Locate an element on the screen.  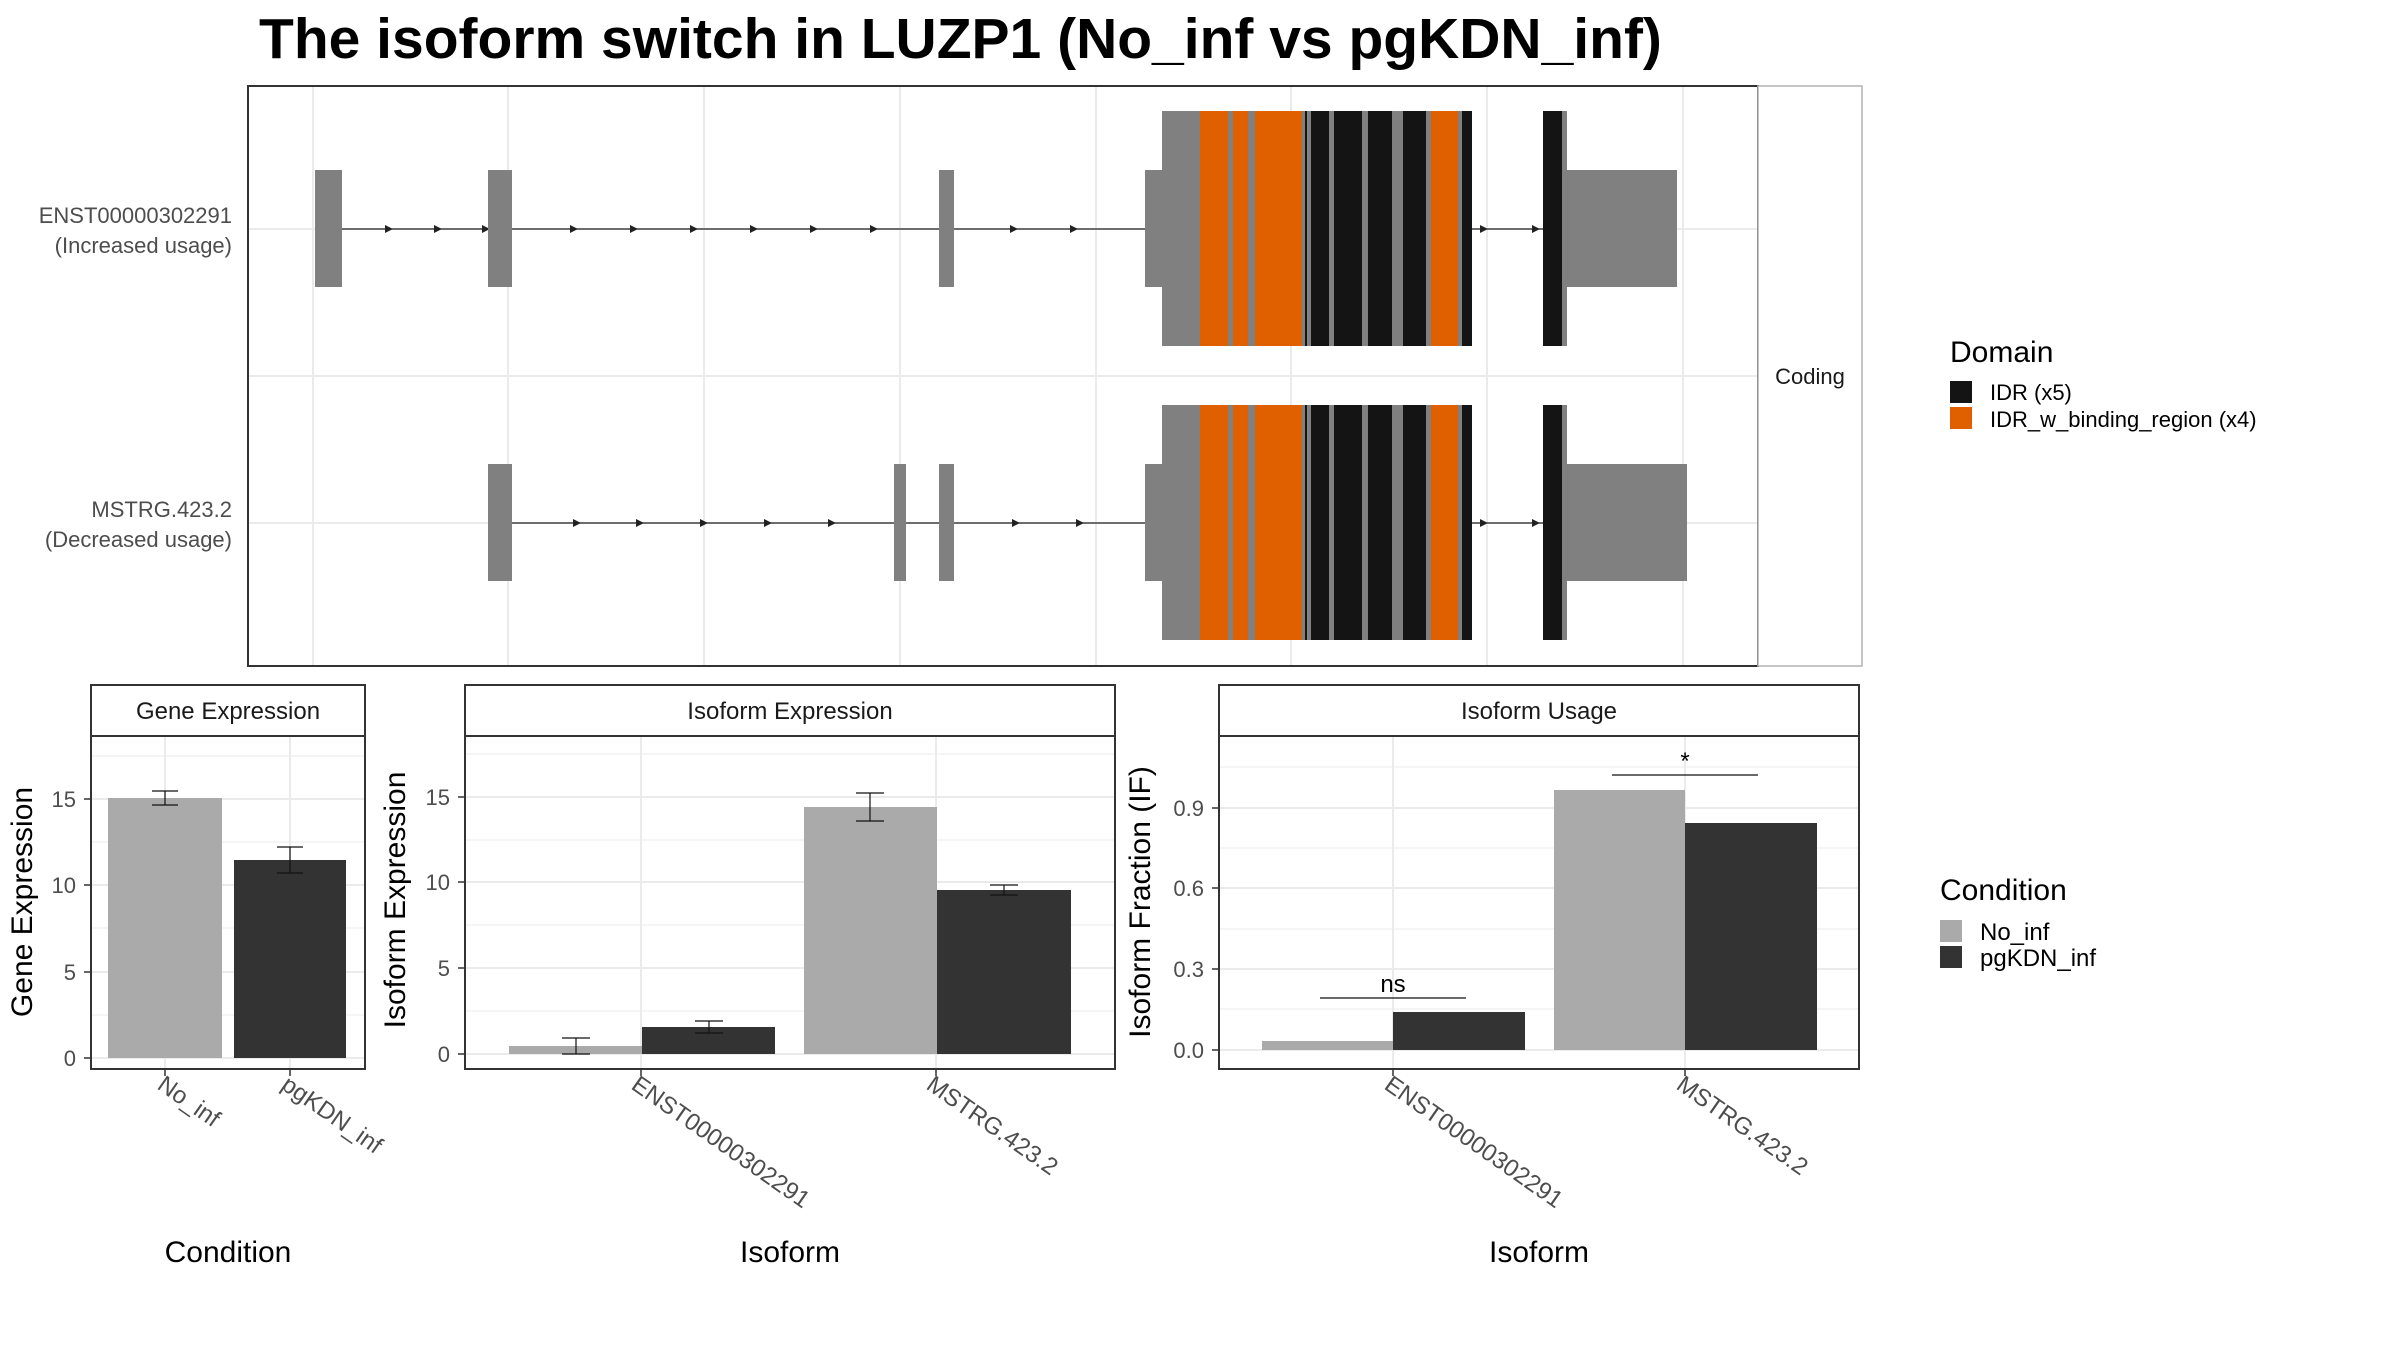
facet-label: Coding is located at coordinates (1810, 376).